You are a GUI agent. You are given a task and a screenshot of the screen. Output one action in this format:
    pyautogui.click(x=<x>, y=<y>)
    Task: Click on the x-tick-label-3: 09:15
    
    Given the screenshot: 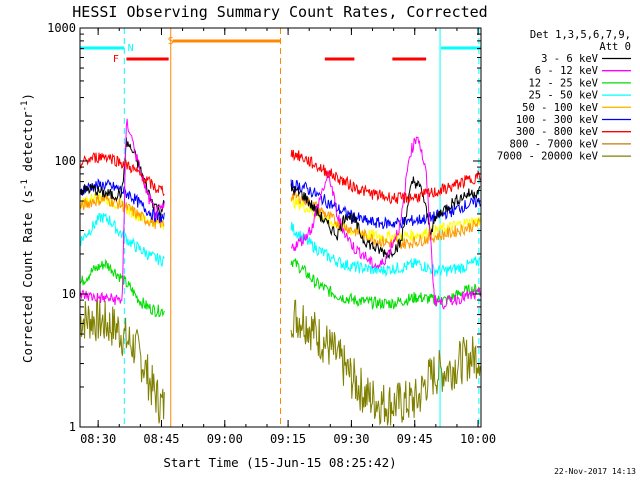 What is the action you would take?
    pyautogui.click(x=288, y=439)
    